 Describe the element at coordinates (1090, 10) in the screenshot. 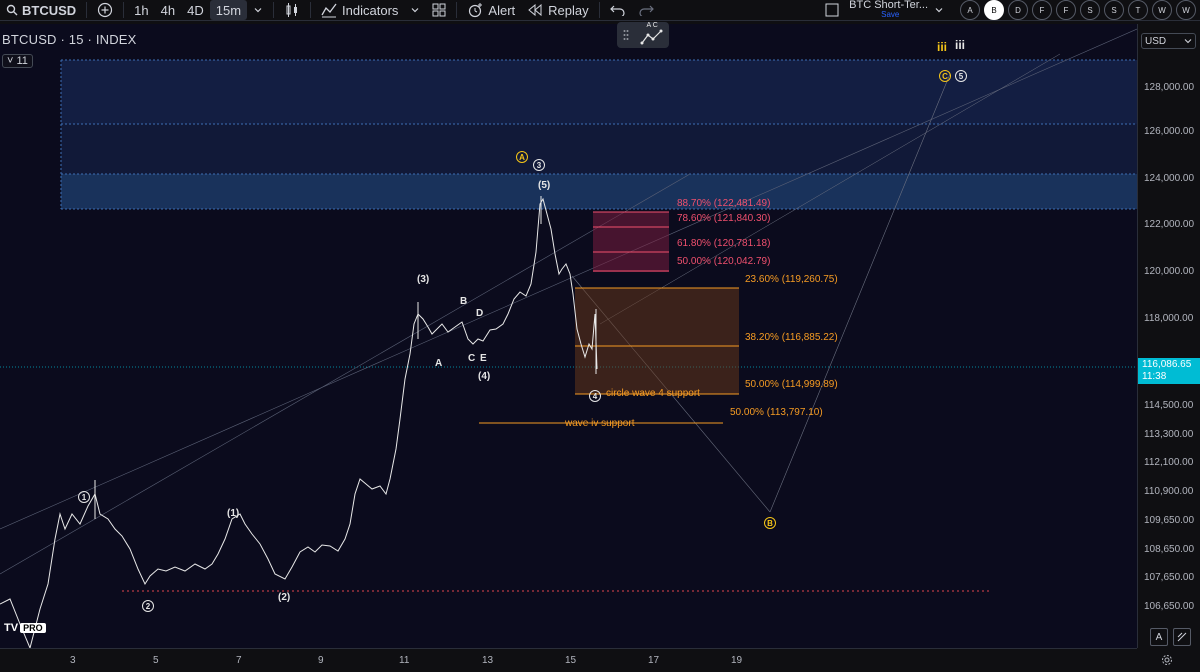

I see `watchlist-s1: S` at that location.